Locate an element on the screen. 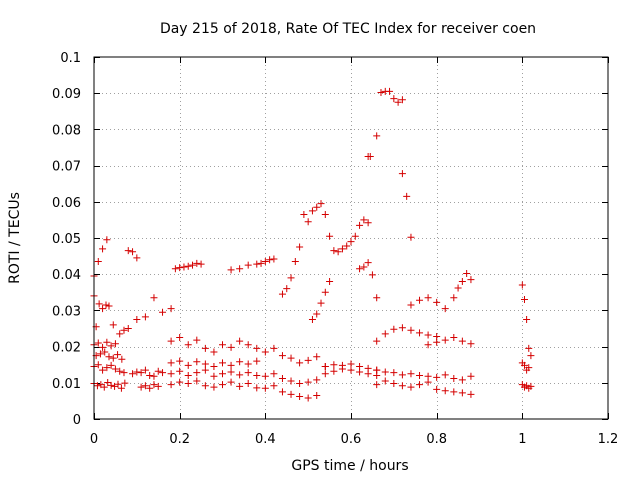  y-tick-label: 0.06 is located at coordinates (66, 203).